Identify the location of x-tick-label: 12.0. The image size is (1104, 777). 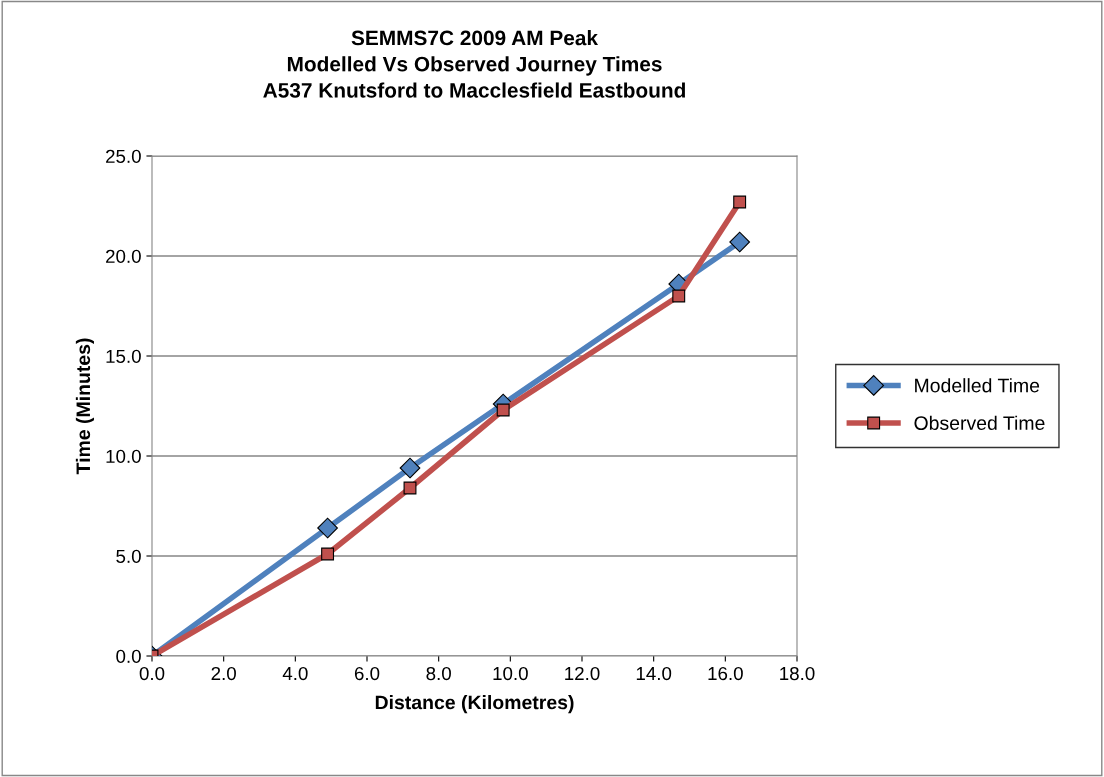
(582, 673).